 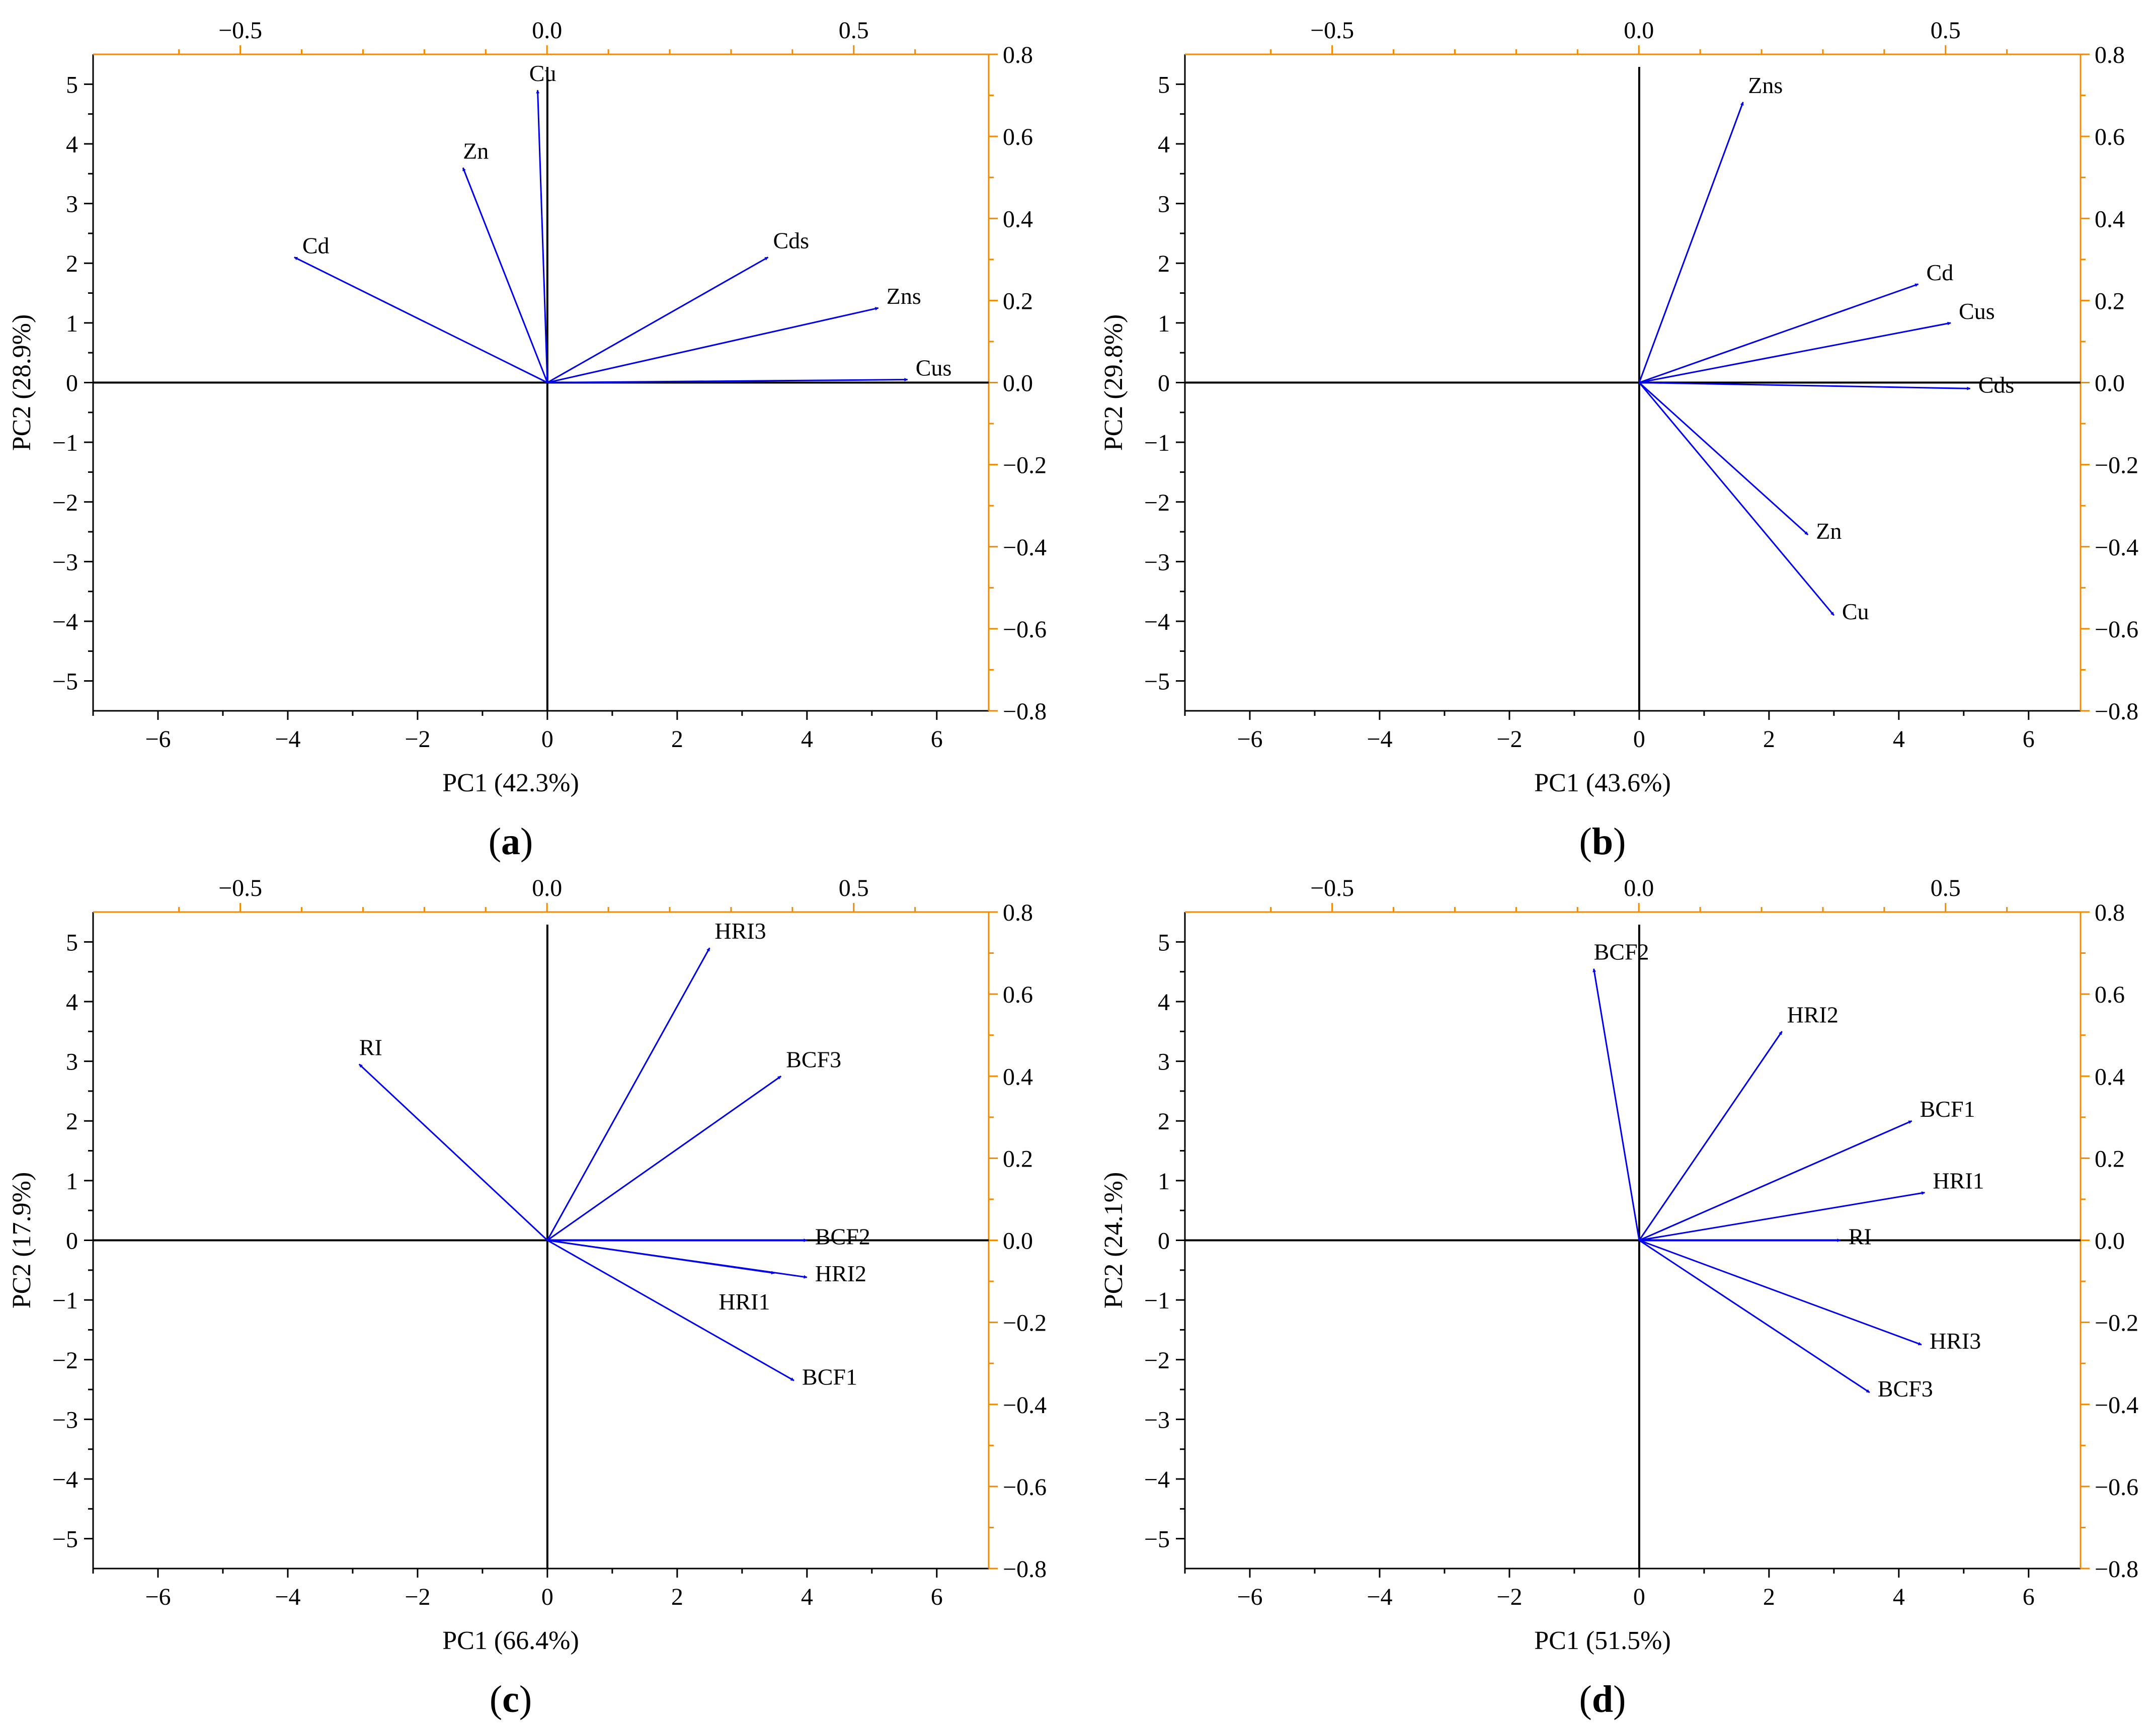 I want to click on x-tick-label: 6, so click(x=2029, y=1597).